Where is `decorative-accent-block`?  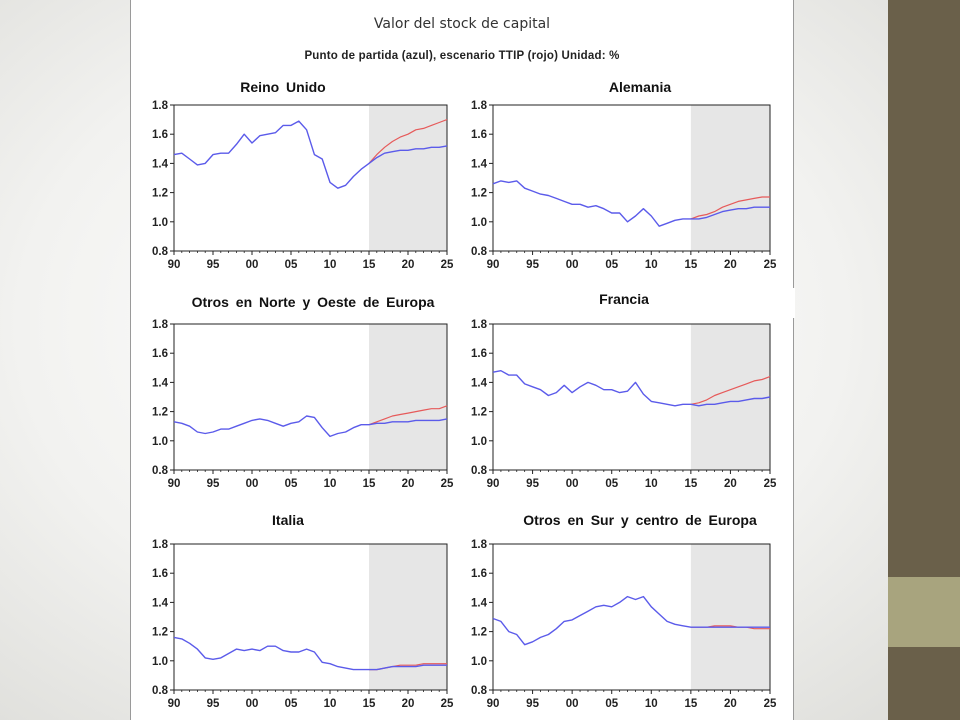 decorative-accent-block is located at coordinates (924, 612).